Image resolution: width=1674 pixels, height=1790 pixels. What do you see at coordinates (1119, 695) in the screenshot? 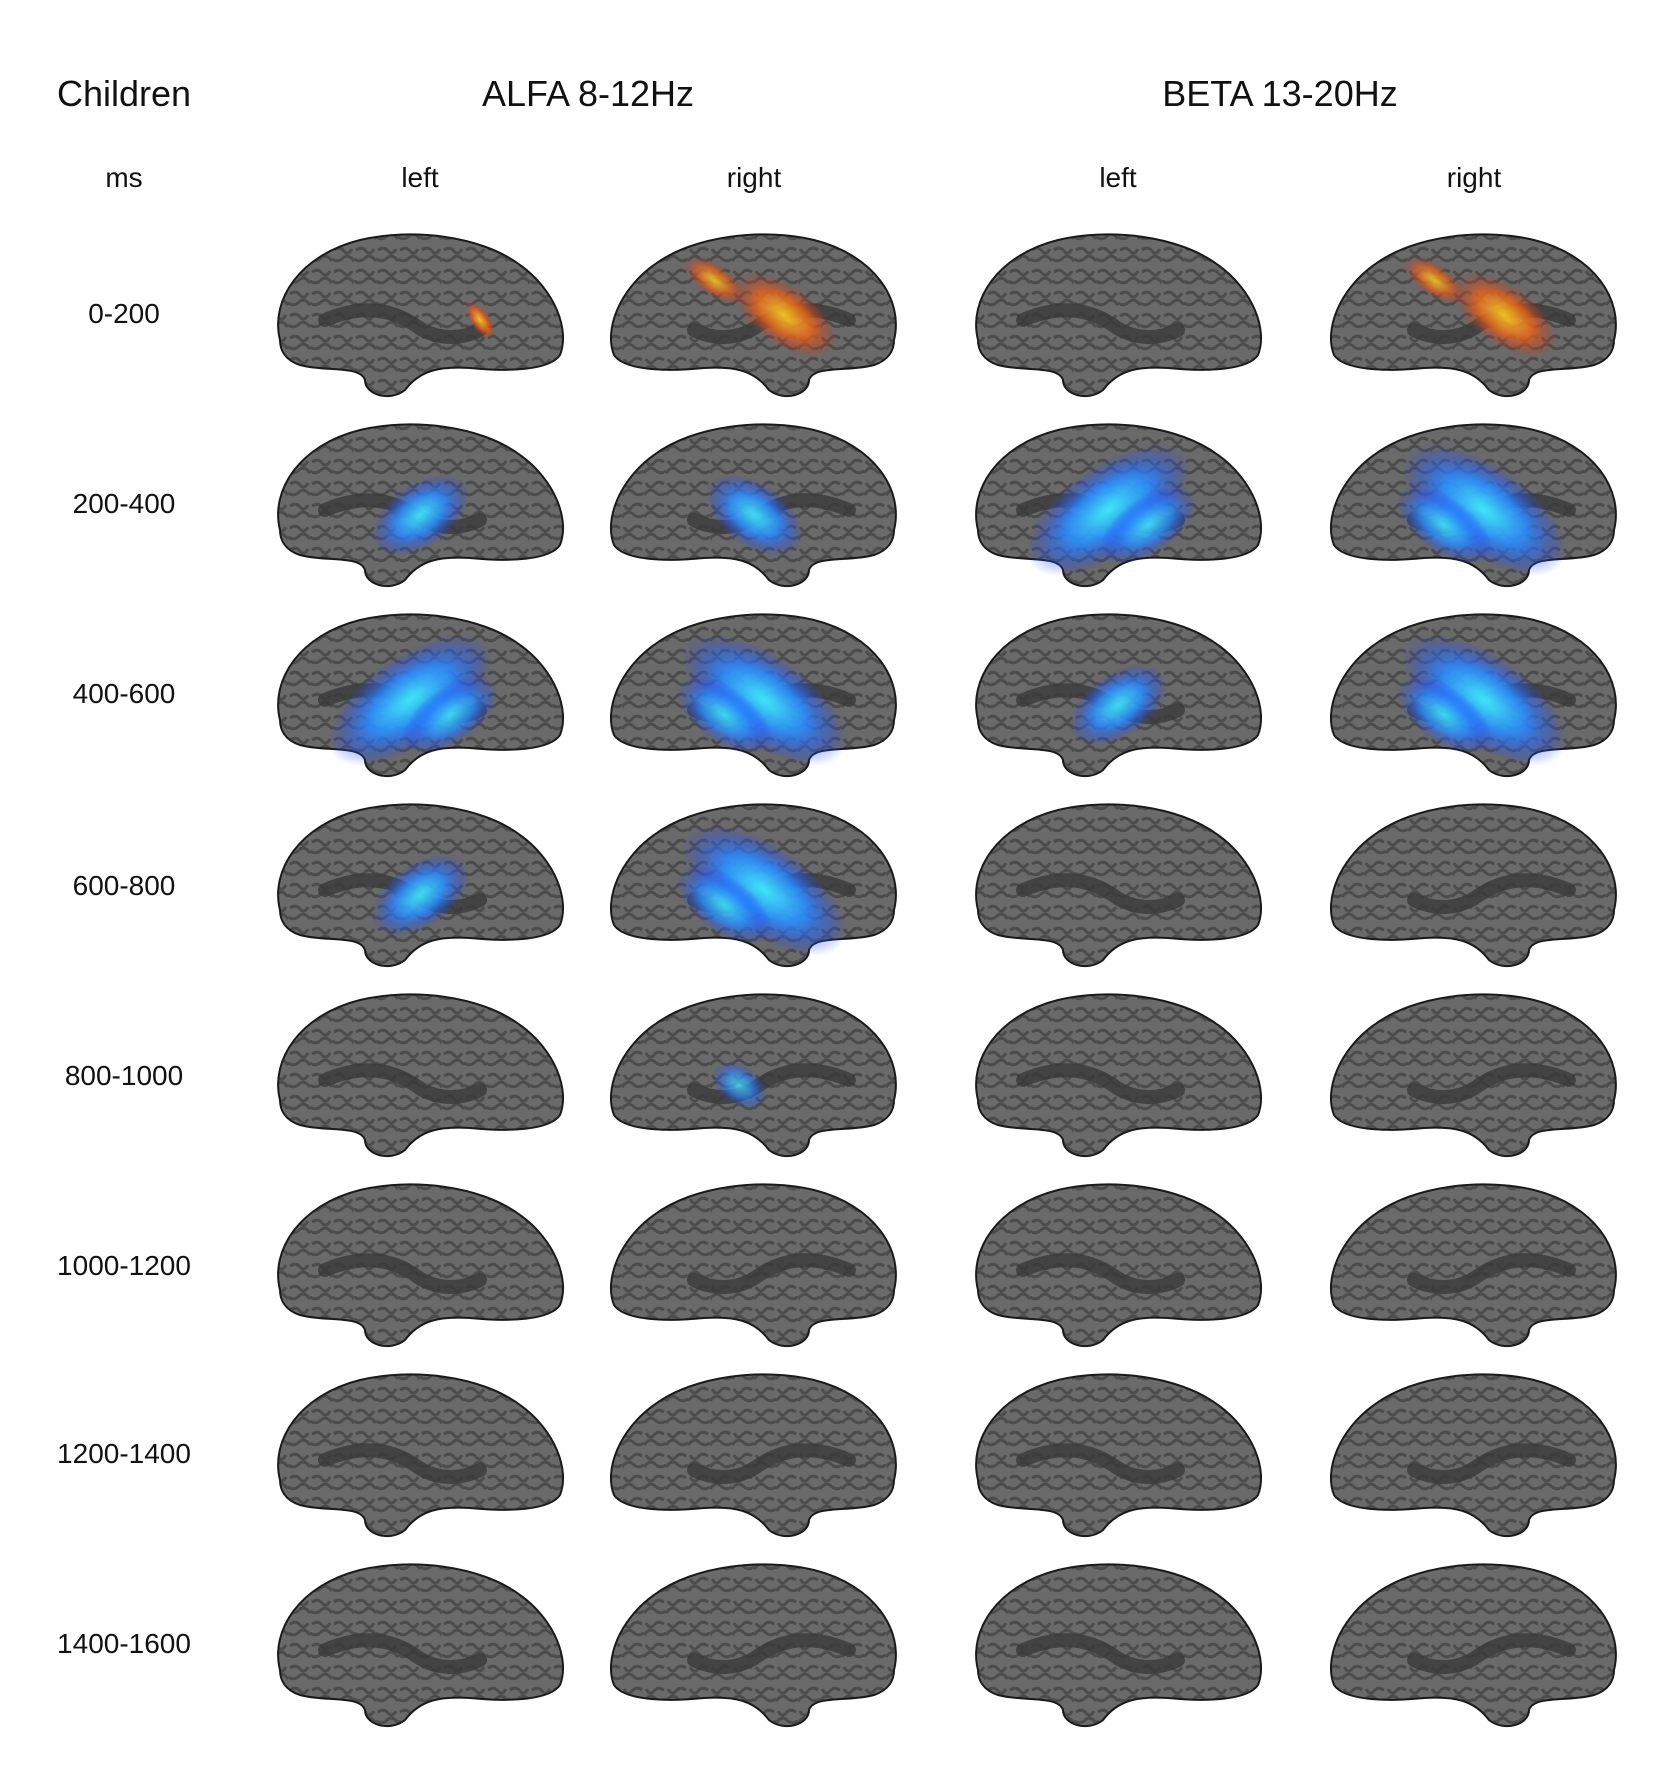
I see `brain-r2-c2` at bounding box center [1119, 695].